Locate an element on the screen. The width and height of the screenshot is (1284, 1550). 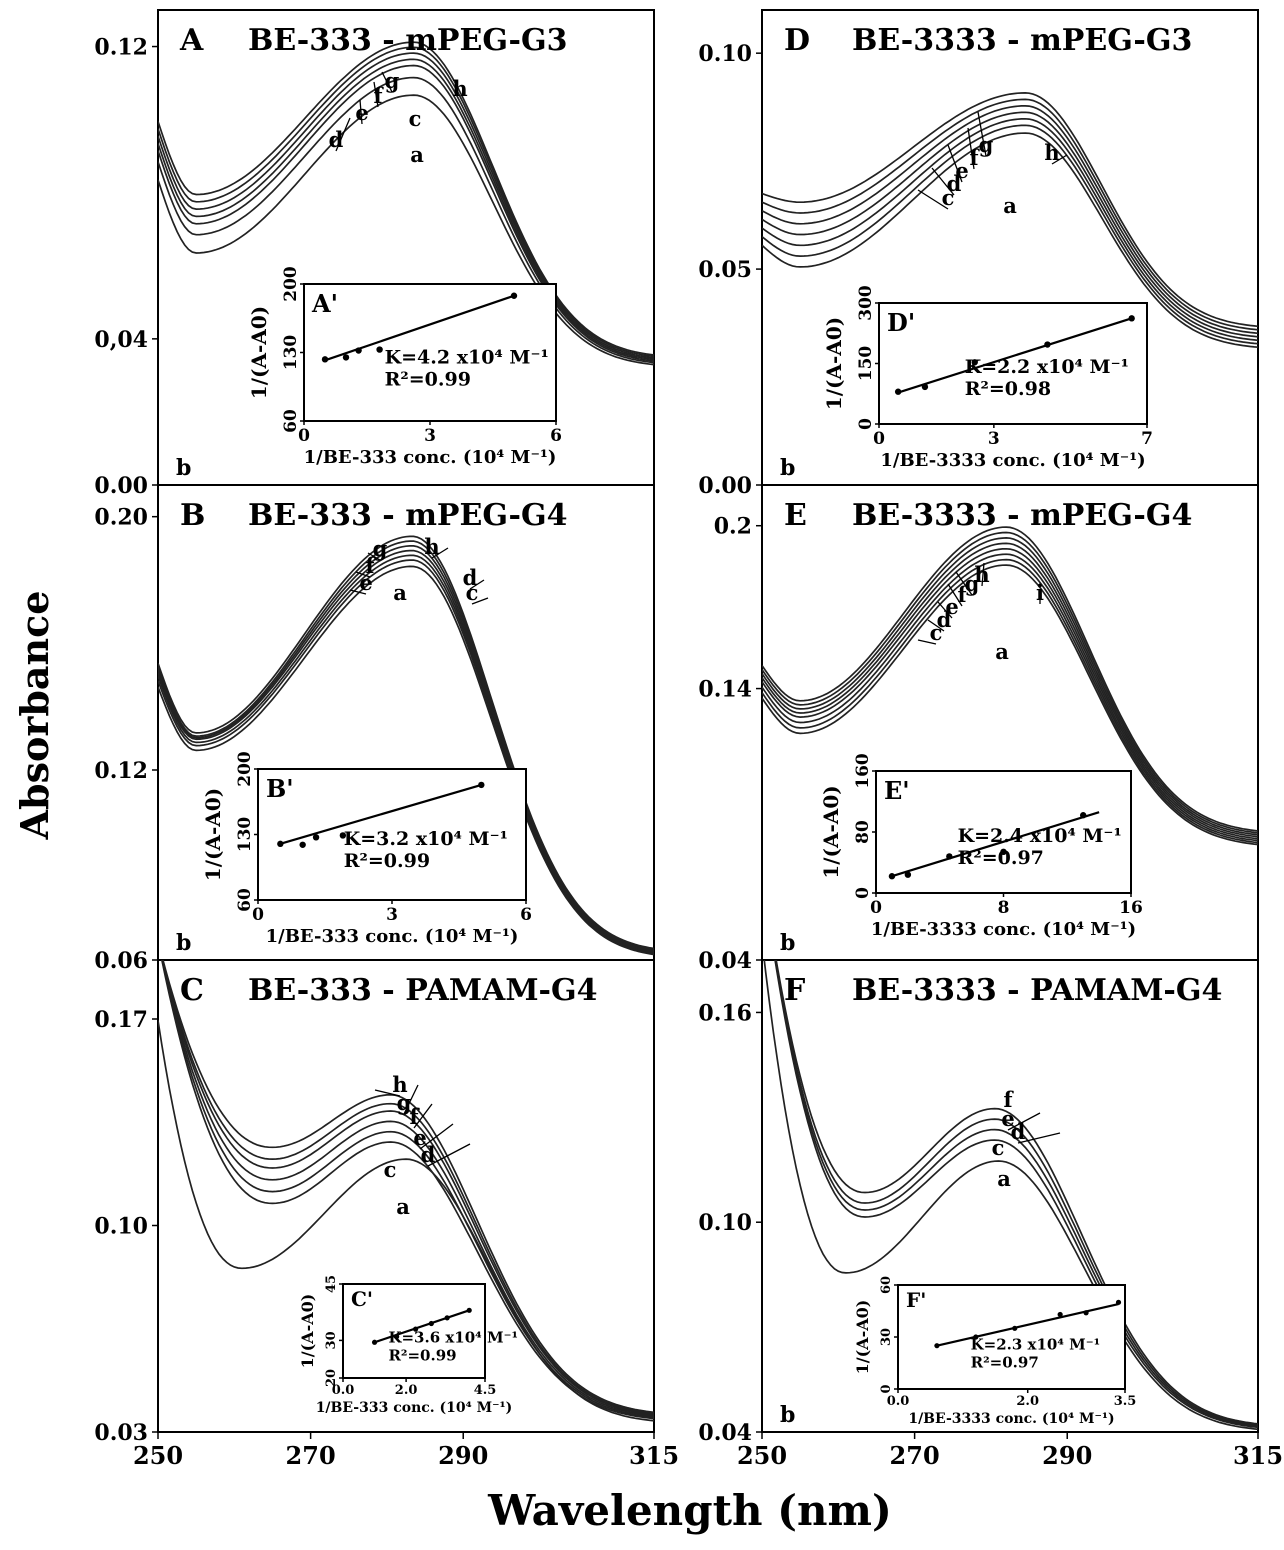
curve-label-c: c is located at coordinates (415, 118).